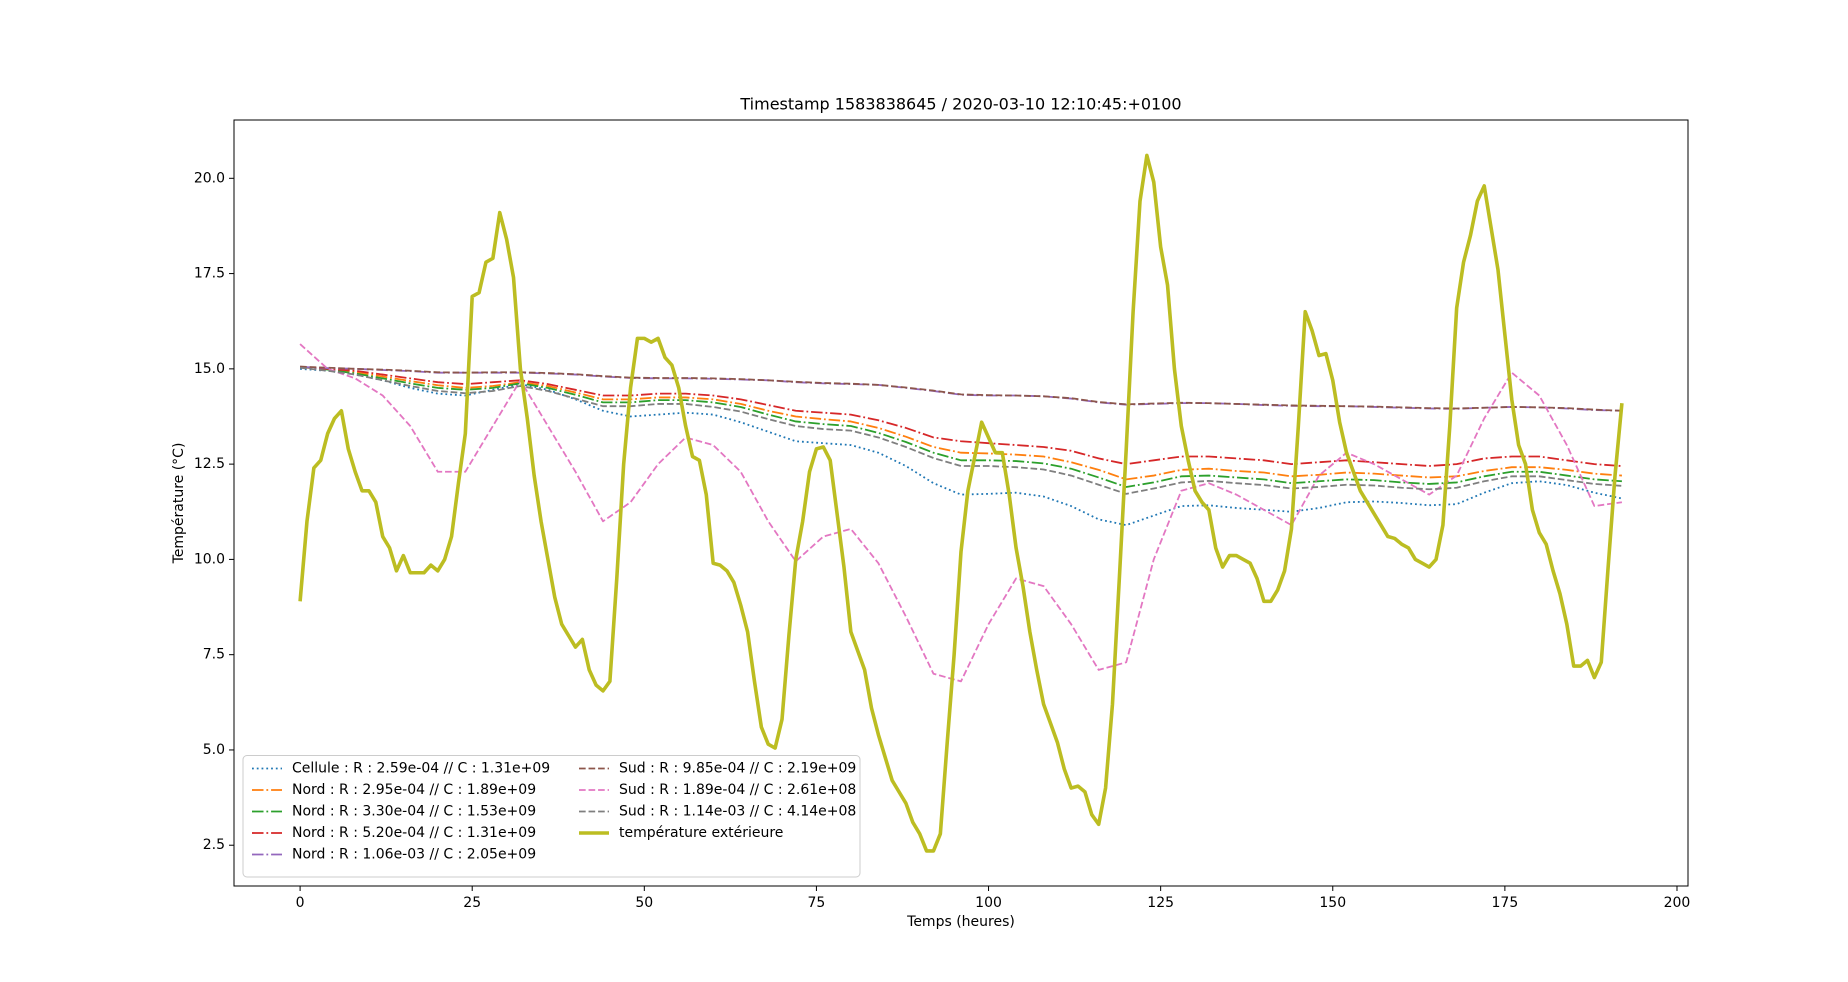  Describe the element at coordinates (209, 369) in the screenshot. I see `y-tick-label: 15.0` at that location.